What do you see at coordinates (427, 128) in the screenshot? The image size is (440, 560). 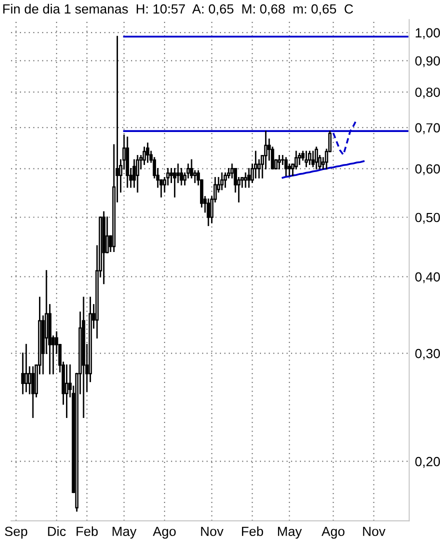 I see `y-tick-label: 0,70` at bounding box center [427, 128].